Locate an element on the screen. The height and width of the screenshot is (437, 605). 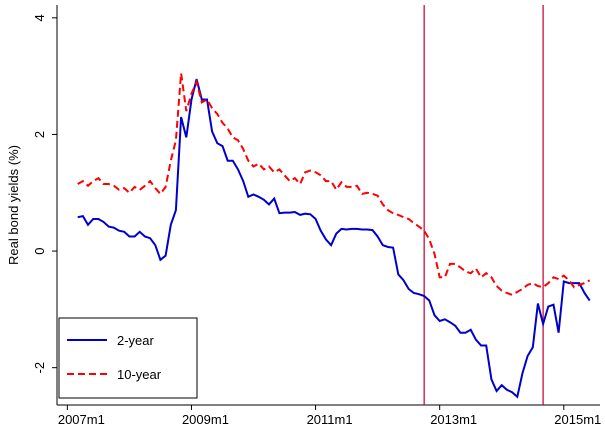
y-tick-label: 0 is located at coordinates (39, 250).